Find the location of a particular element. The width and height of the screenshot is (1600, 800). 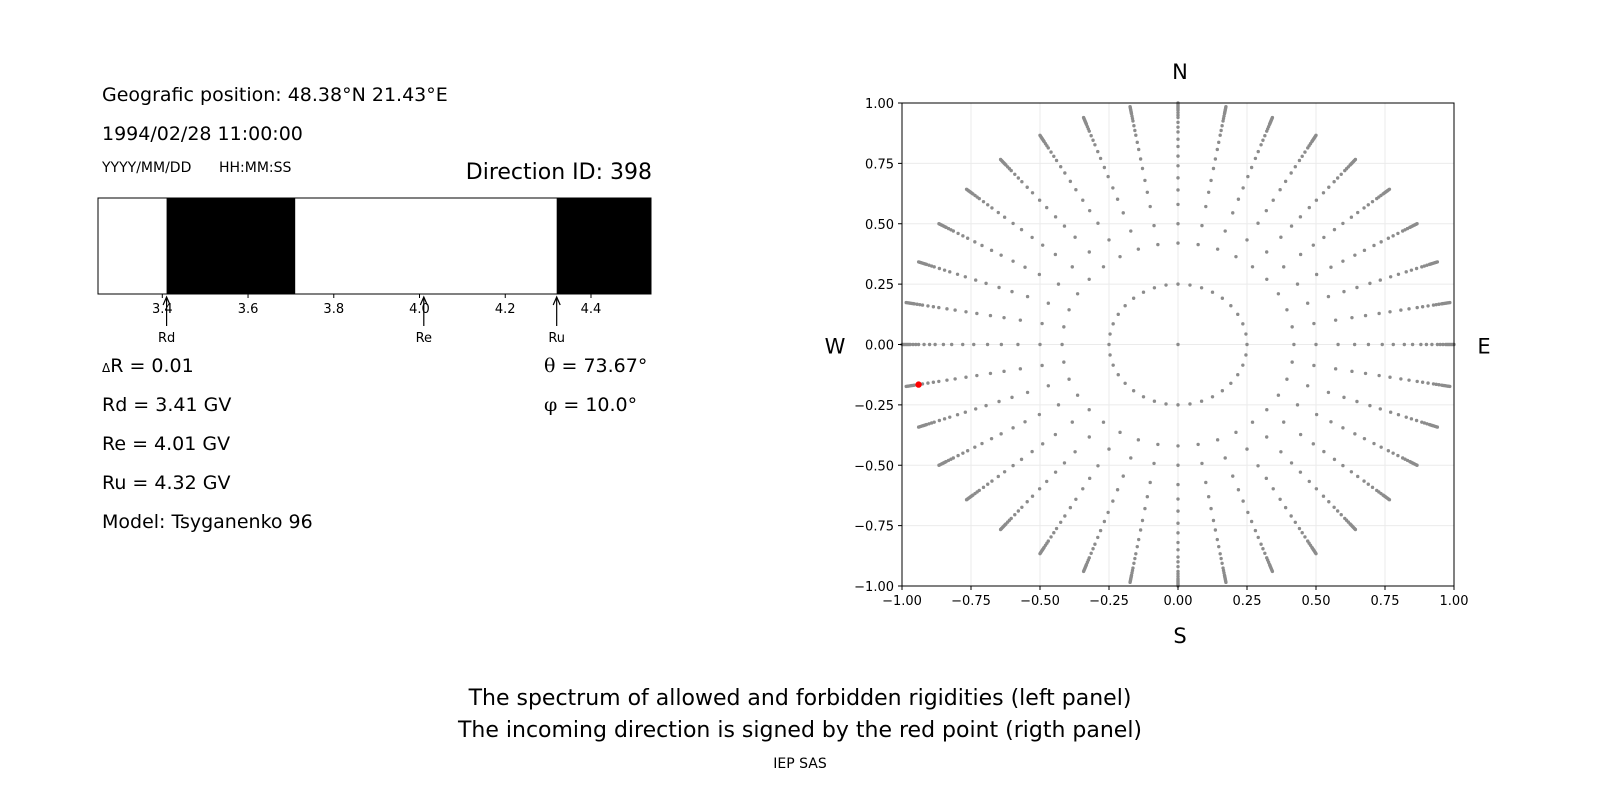

compass-south: S is located at coordinates (1179, 636).